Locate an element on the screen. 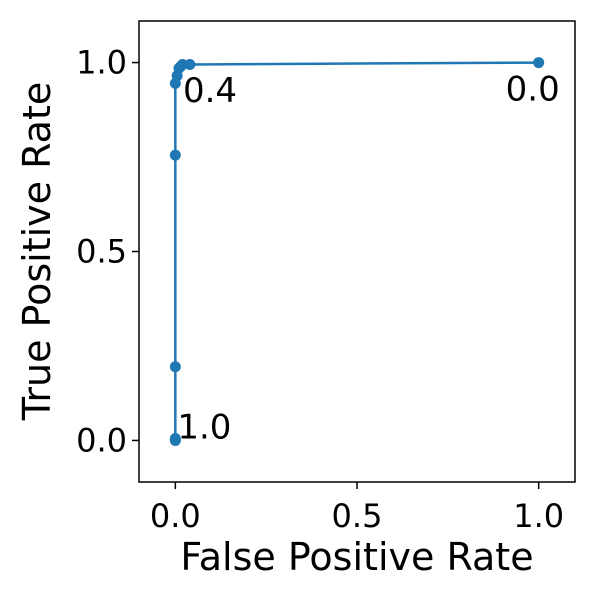  y-tick-label: 1.0 is located at coordinates (101, 63).